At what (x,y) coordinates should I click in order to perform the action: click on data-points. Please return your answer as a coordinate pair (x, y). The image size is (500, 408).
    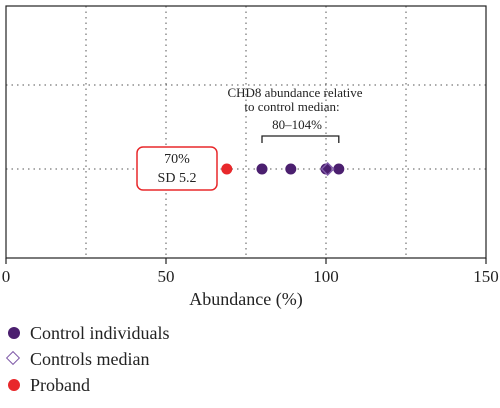
    Looking at the image, I should click on (283, 169).